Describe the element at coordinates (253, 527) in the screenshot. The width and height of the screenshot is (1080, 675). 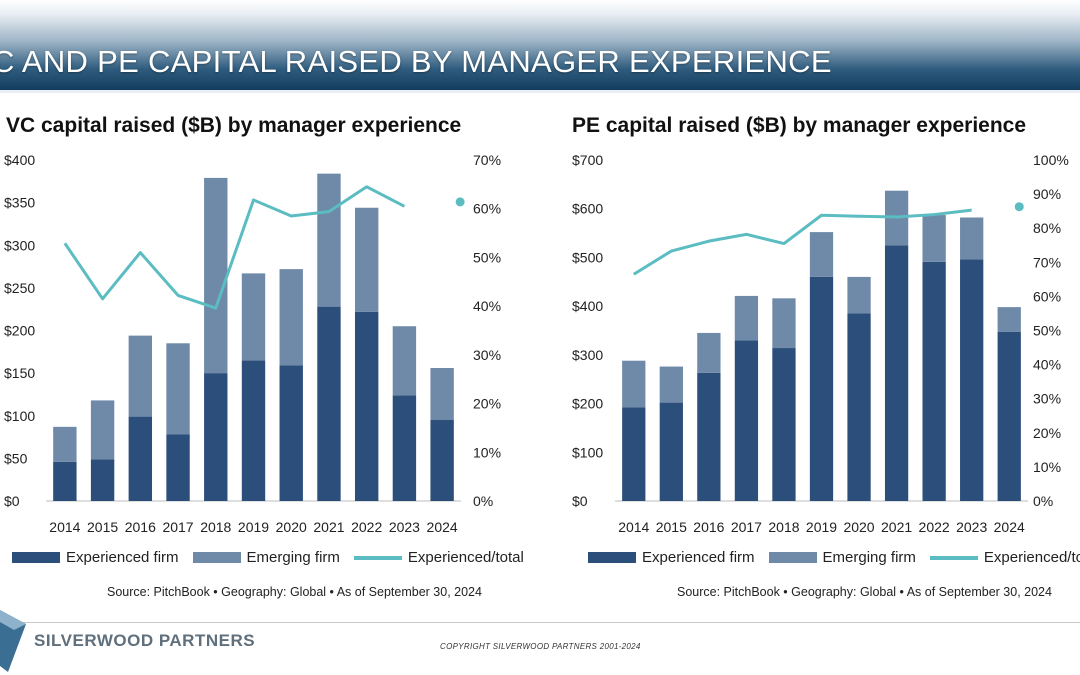
I see `x-tick-label: 2019` at that location.